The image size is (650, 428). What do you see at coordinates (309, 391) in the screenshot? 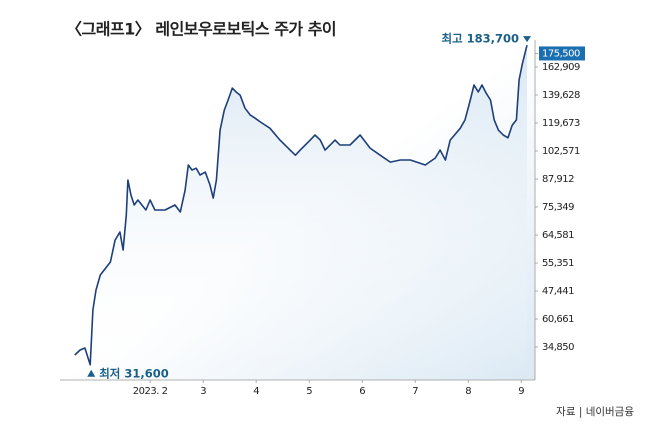
I see `x-tick-label: 5` at bounding box center [309, 391].